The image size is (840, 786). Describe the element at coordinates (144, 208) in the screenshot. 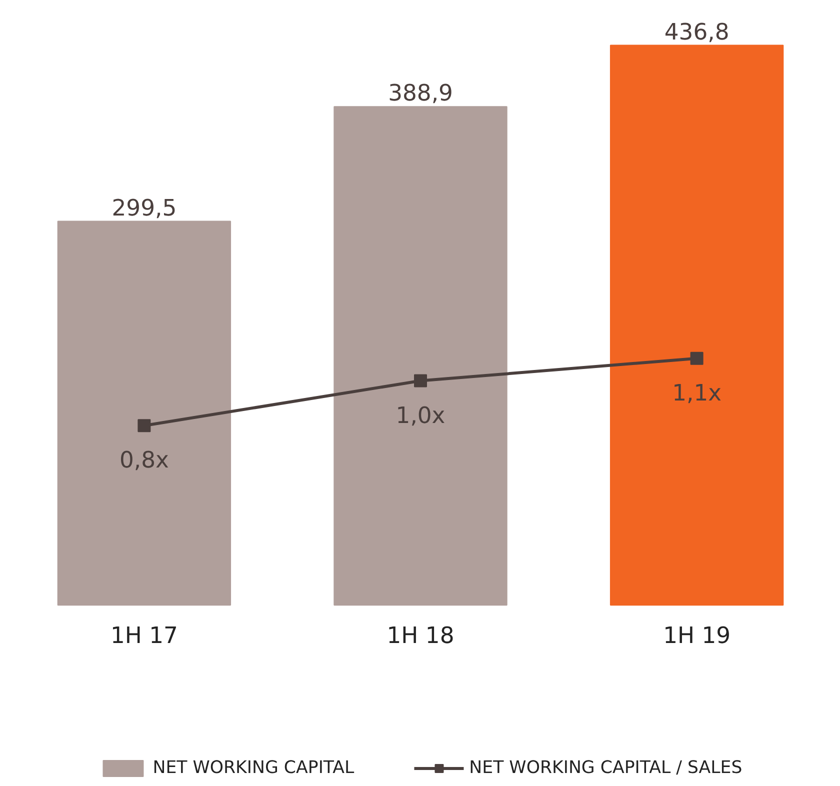

I see `data-label: 299,5` at that location.